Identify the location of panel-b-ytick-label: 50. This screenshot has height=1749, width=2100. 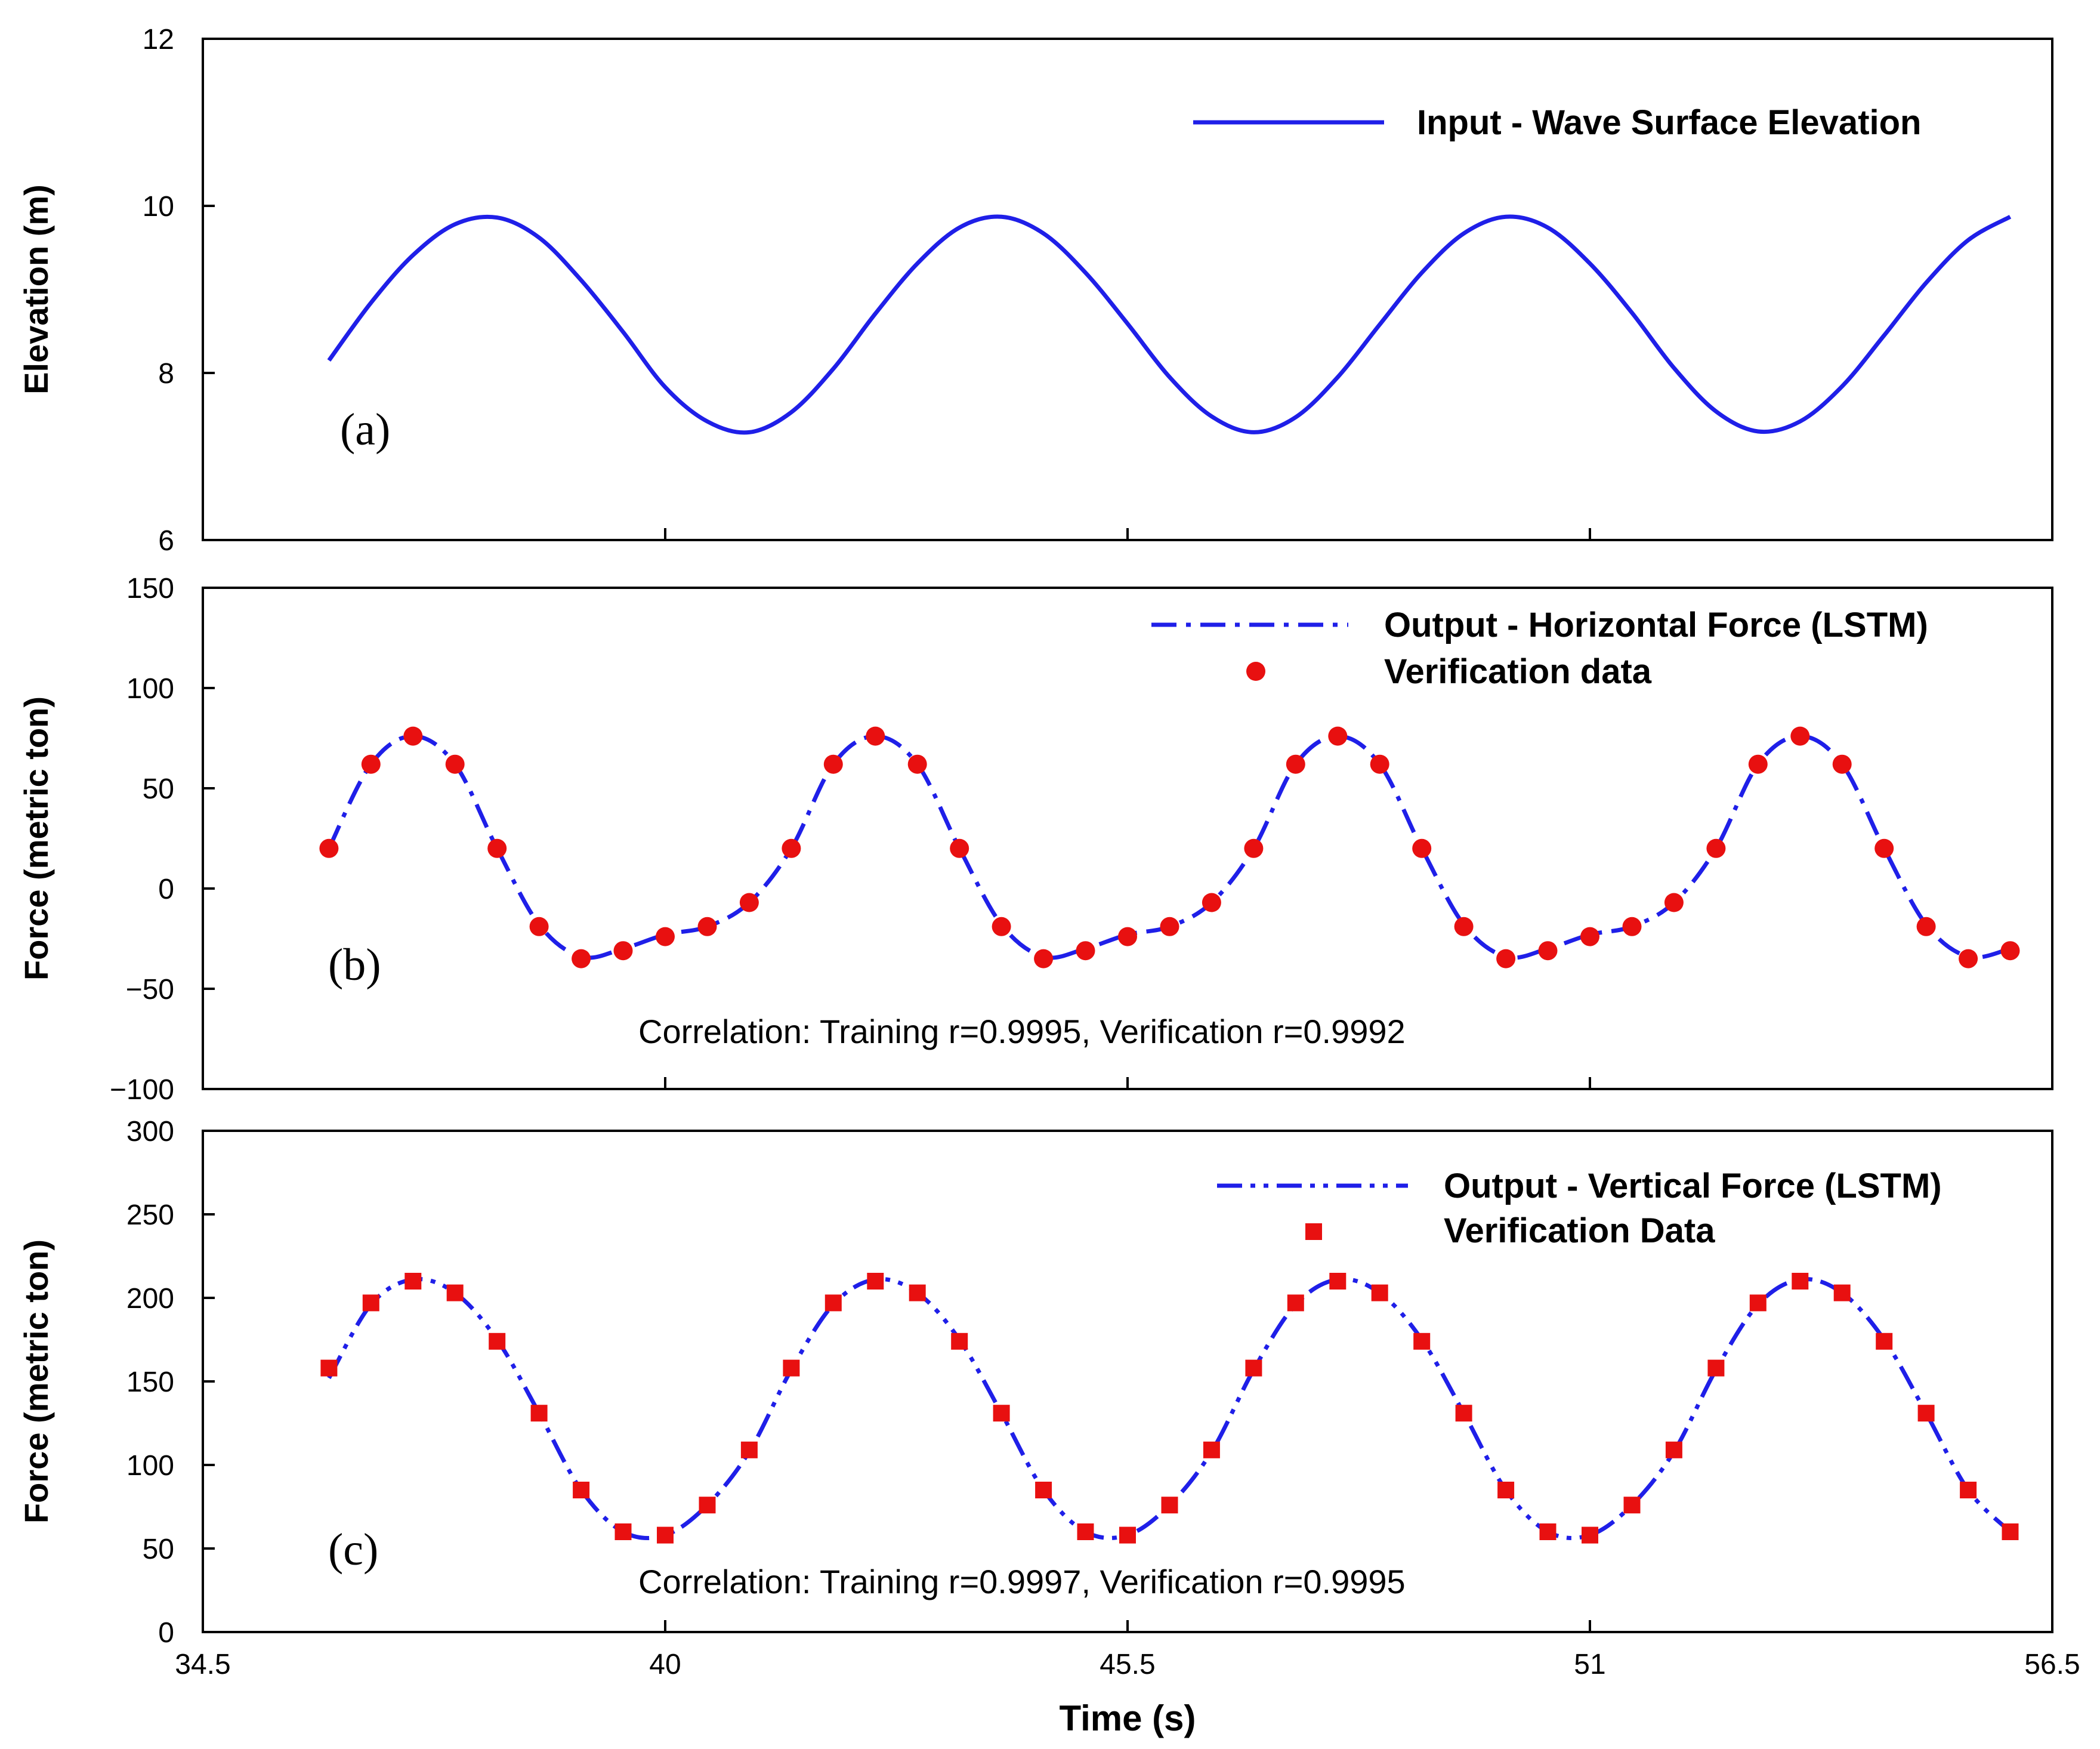
(158, 789).